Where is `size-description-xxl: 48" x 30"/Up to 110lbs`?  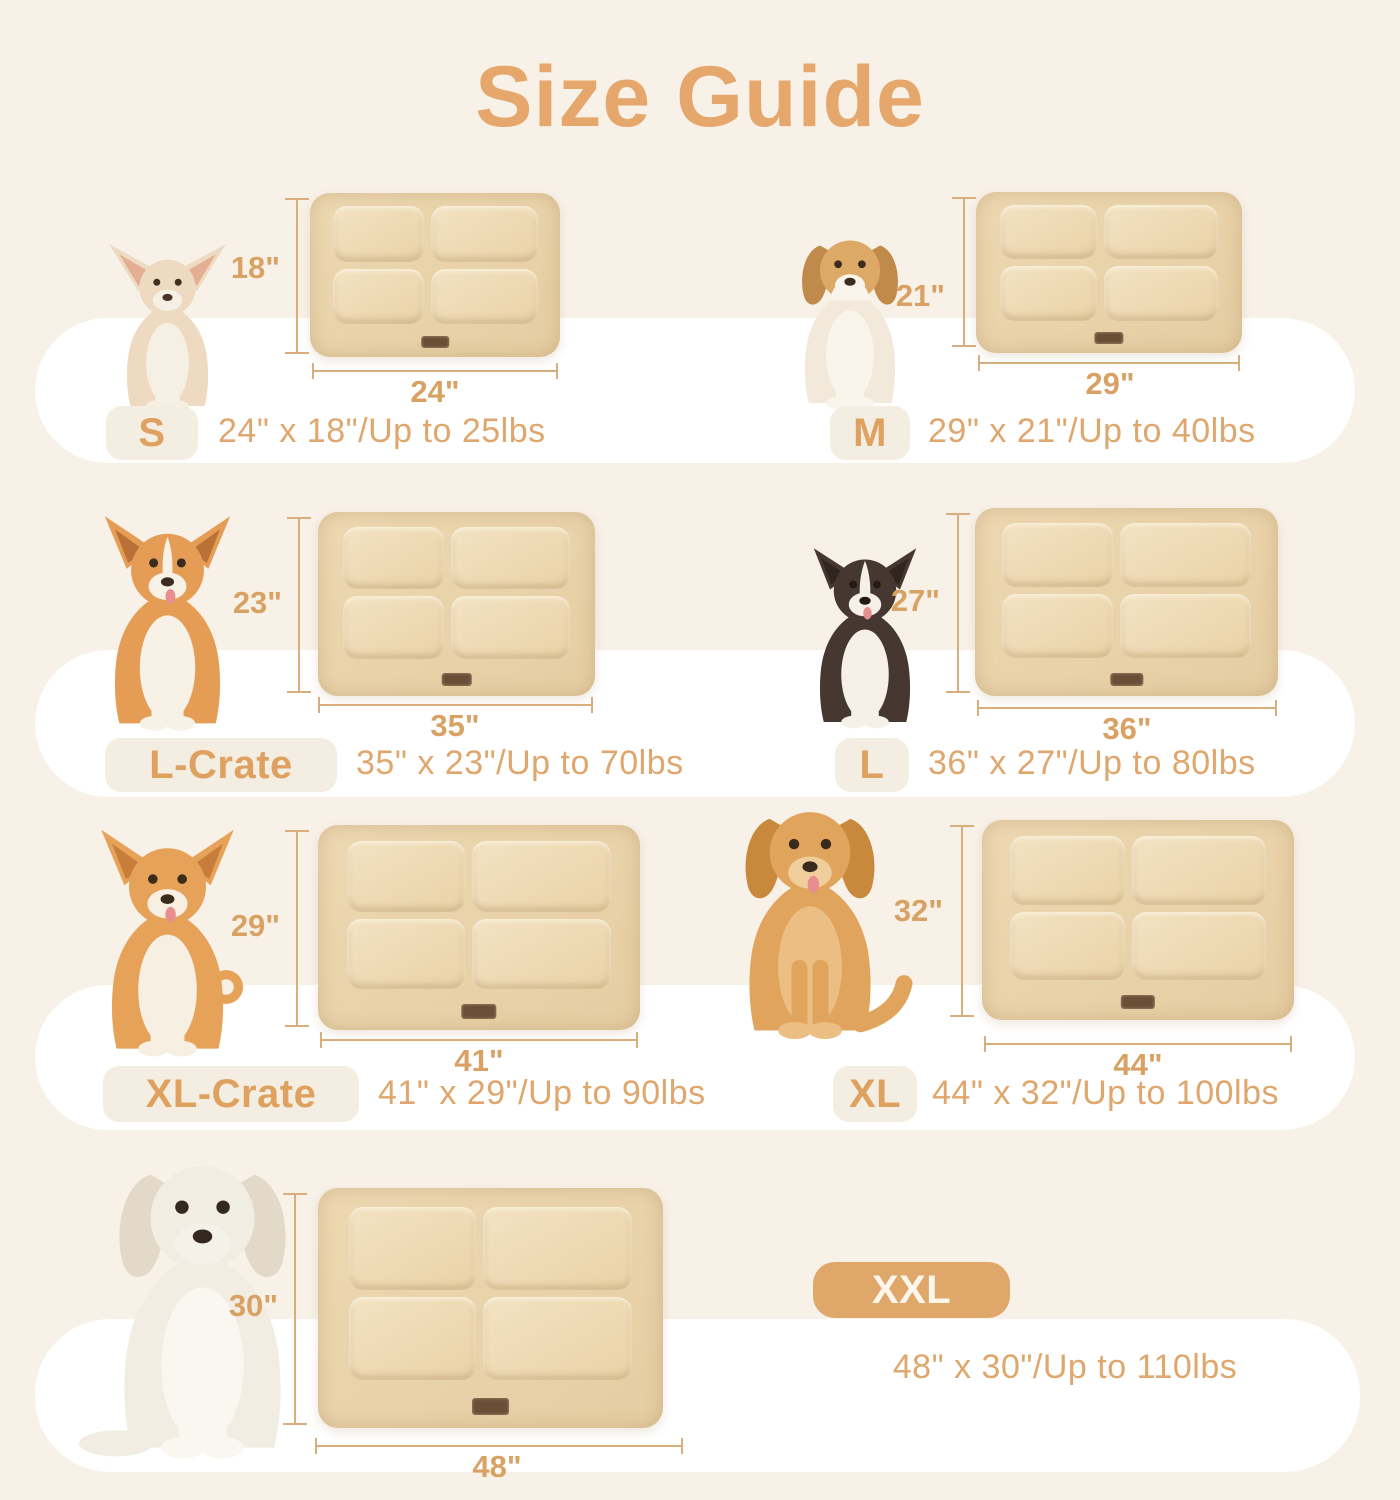 size-description-xxl: 48" x 30"/Up to 110lbs is located at coordinates (1065, 1367).